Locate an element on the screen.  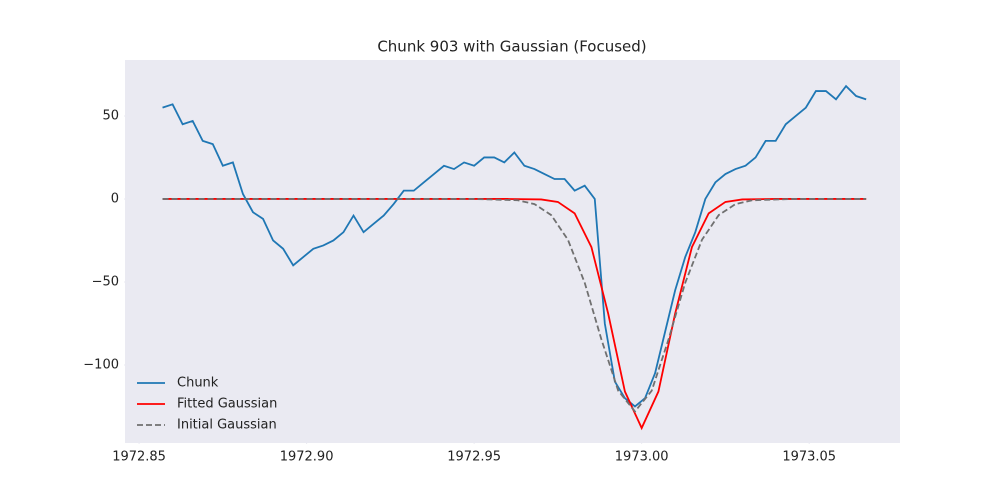
y-tick-label: 0 is located at coordinates (115, 198).